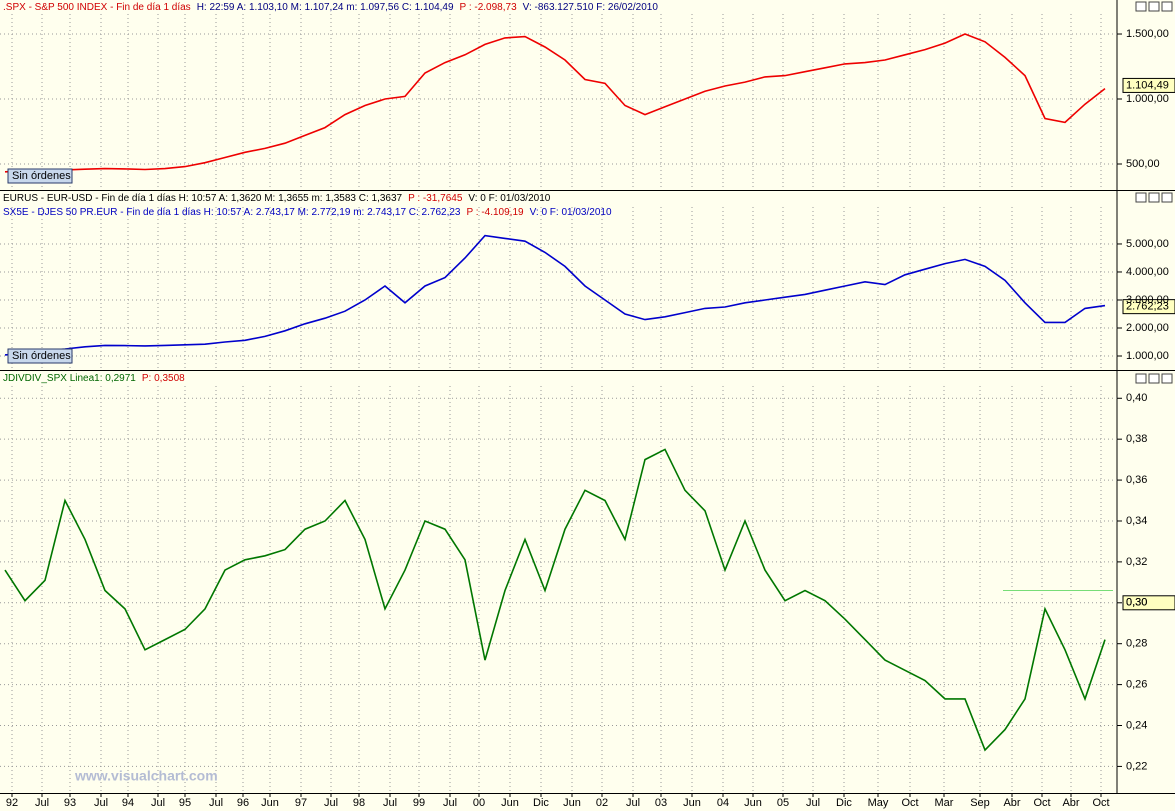  Describe the element at coordinates (602, 803) in the screenshot. I see `x-tick-label: 02` at that location.